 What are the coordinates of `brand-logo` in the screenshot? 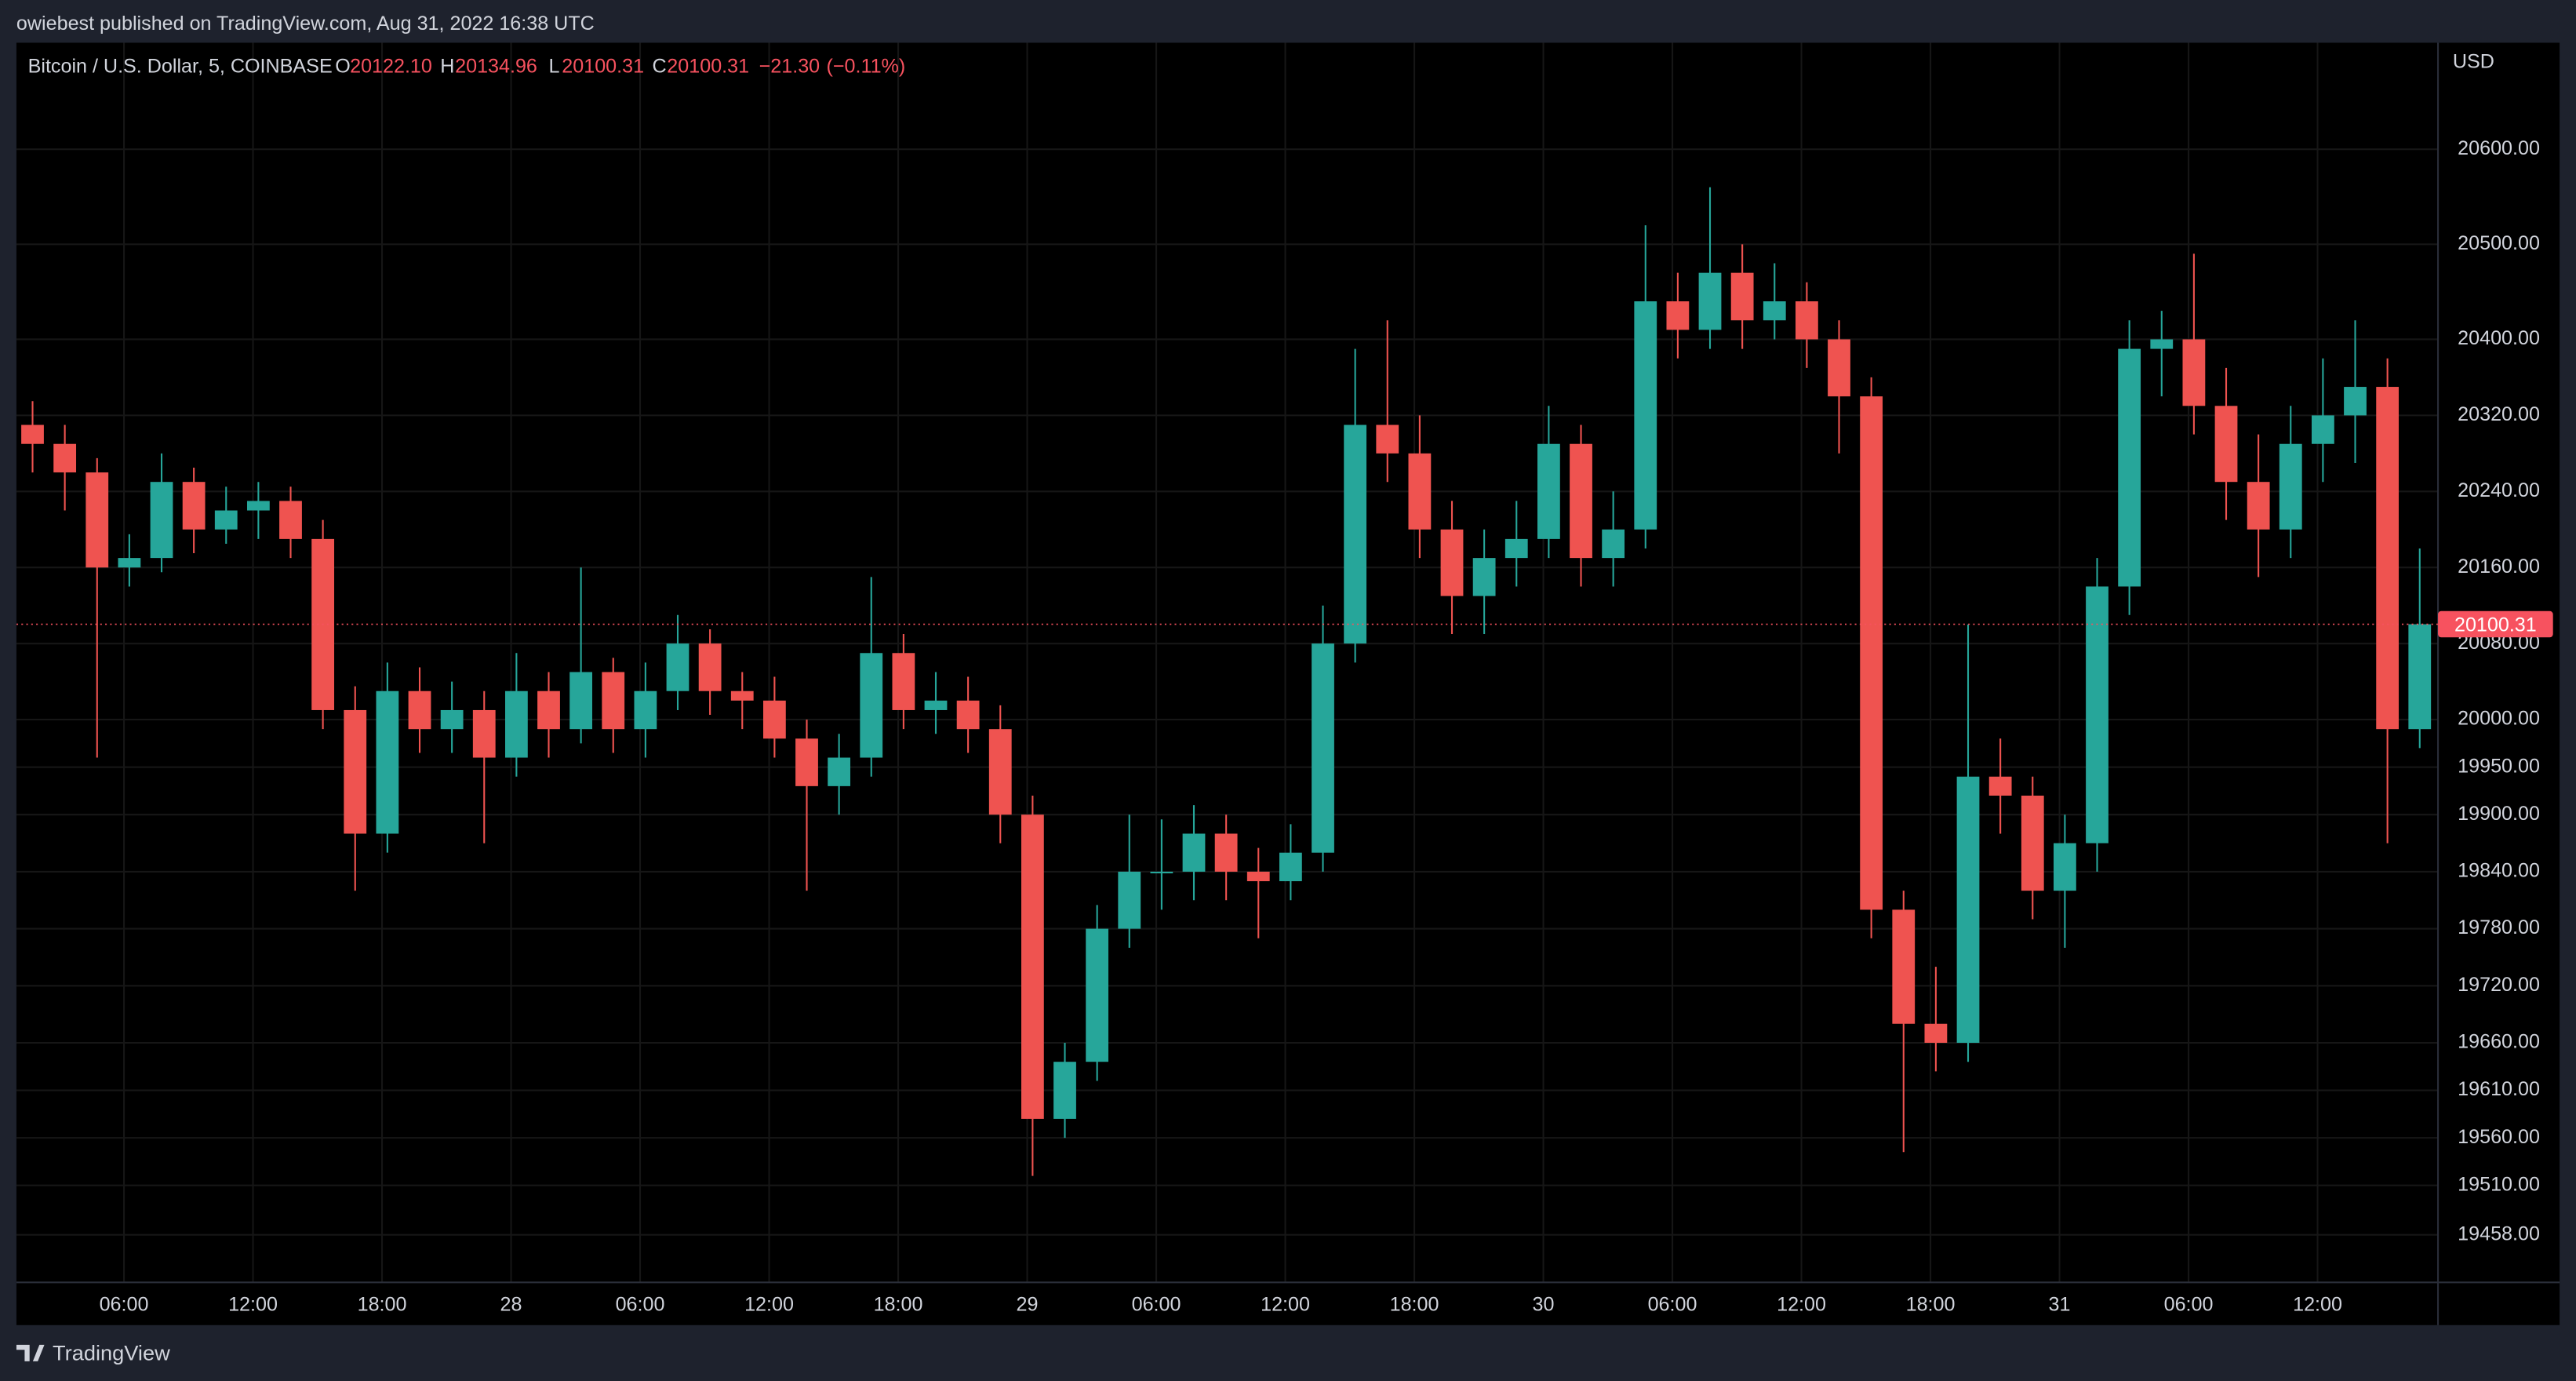 It's located at (30, 1352).